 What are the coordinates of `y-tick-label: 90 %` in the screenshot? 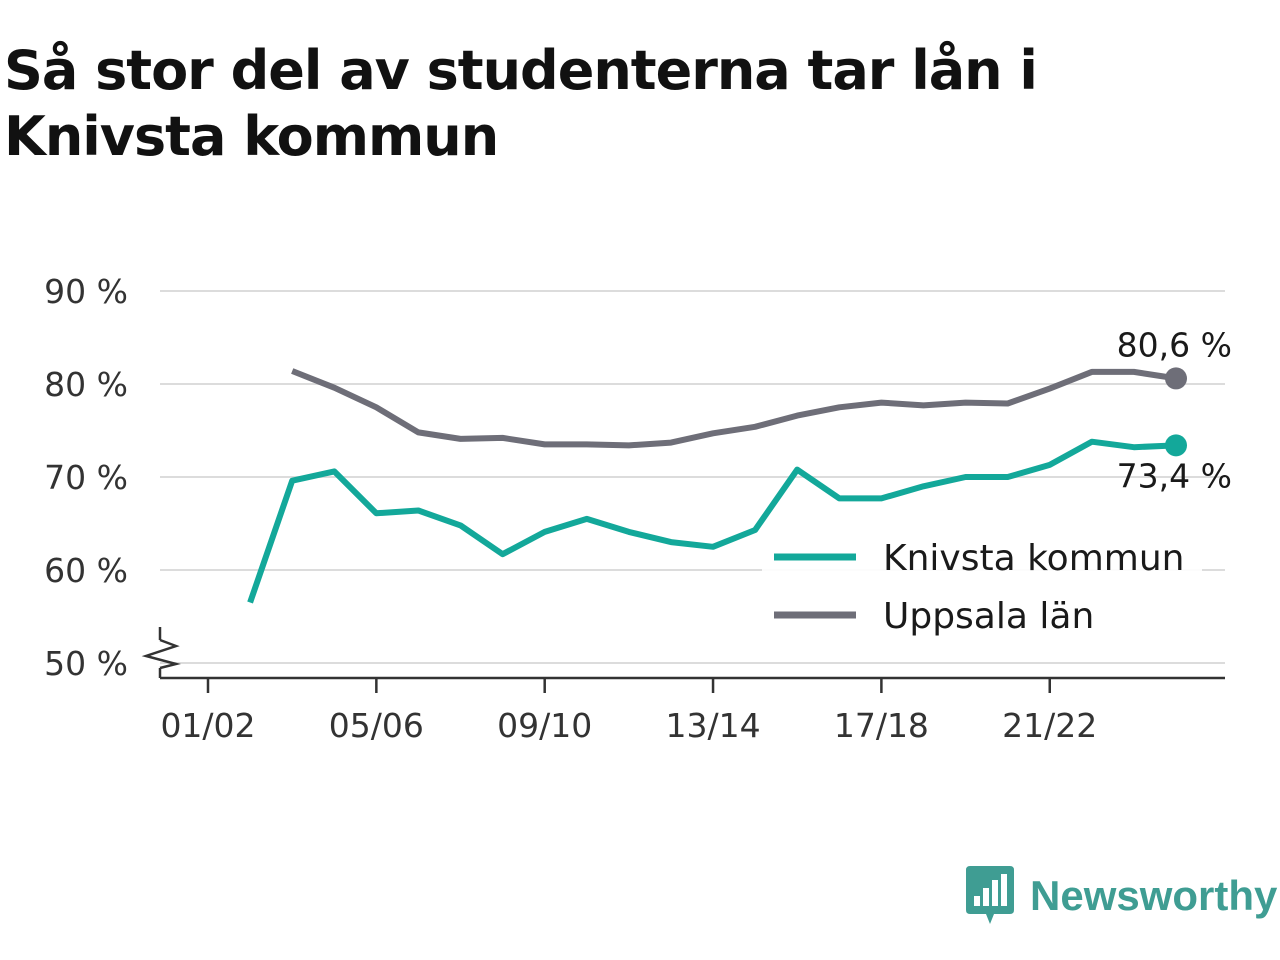 It's located at (86, 291).